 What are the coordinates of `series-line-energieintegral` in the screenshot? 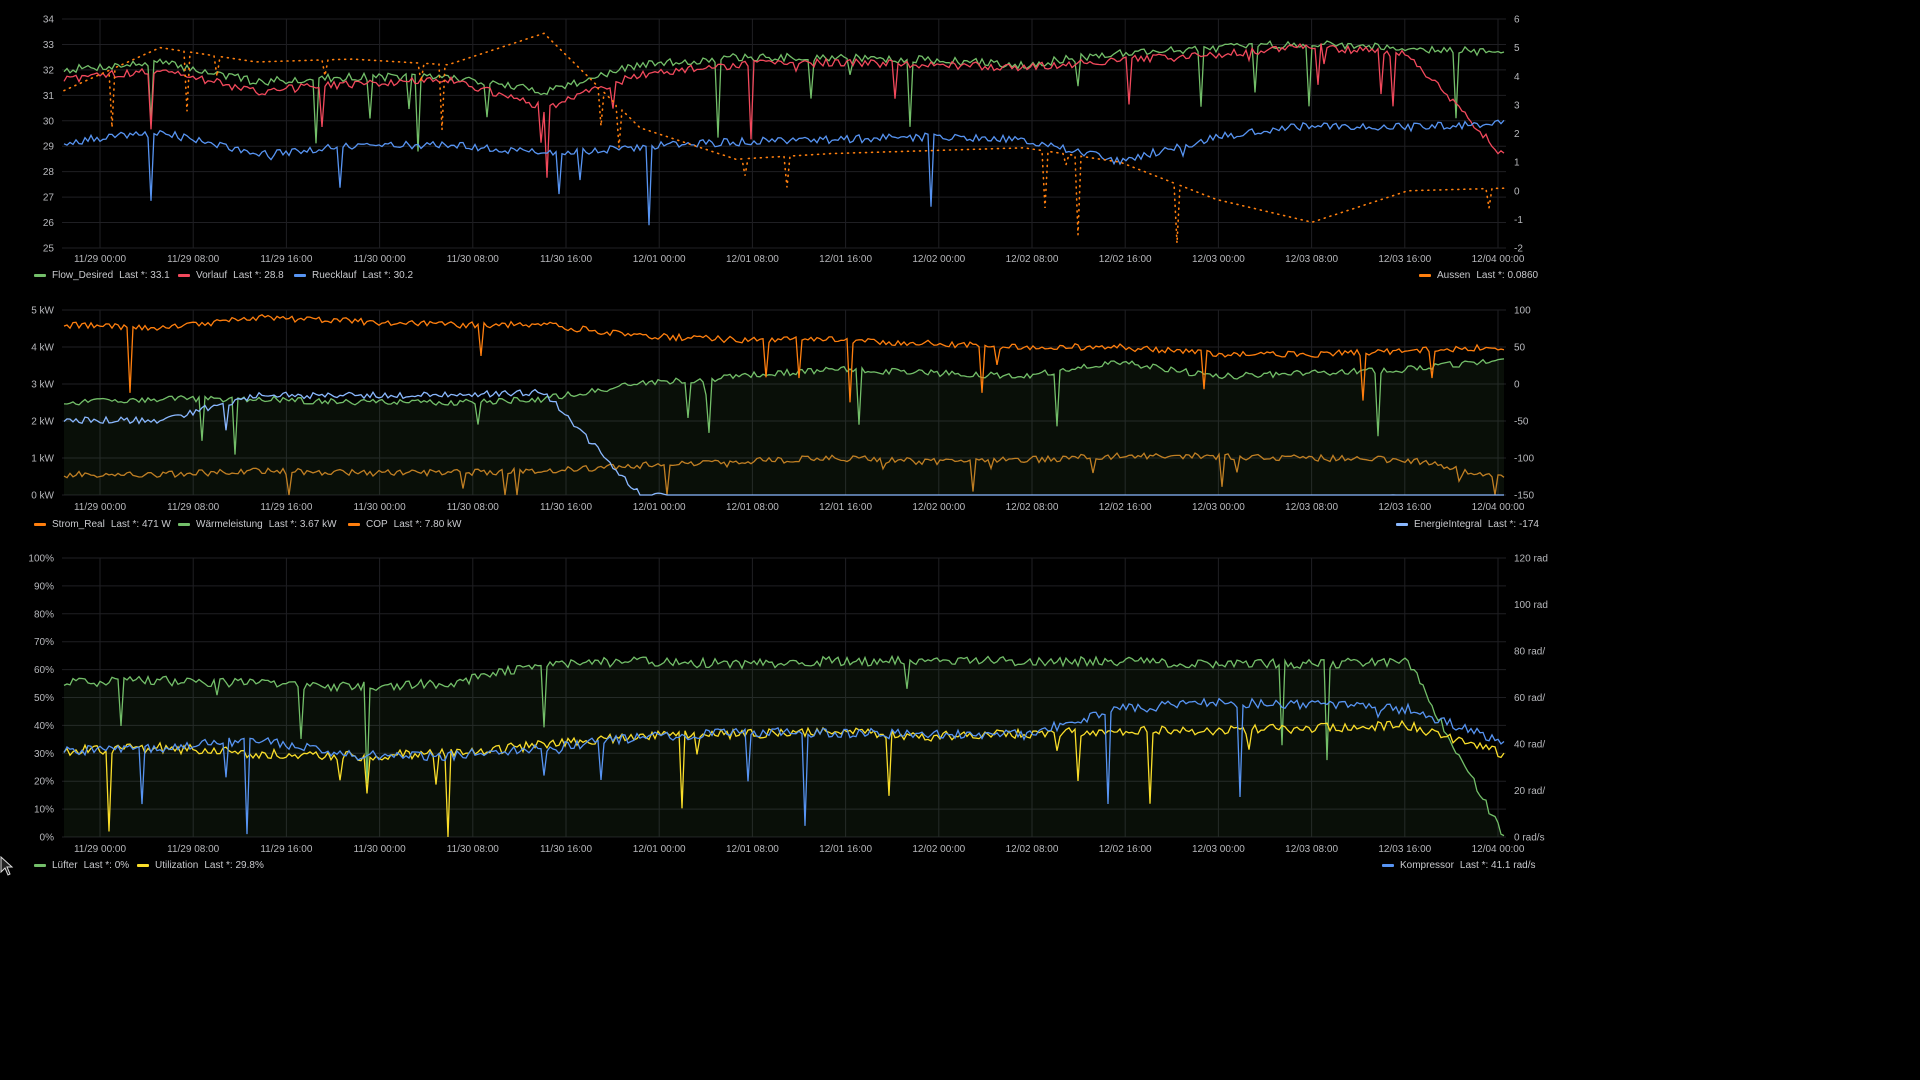 It's located at (783, 442).